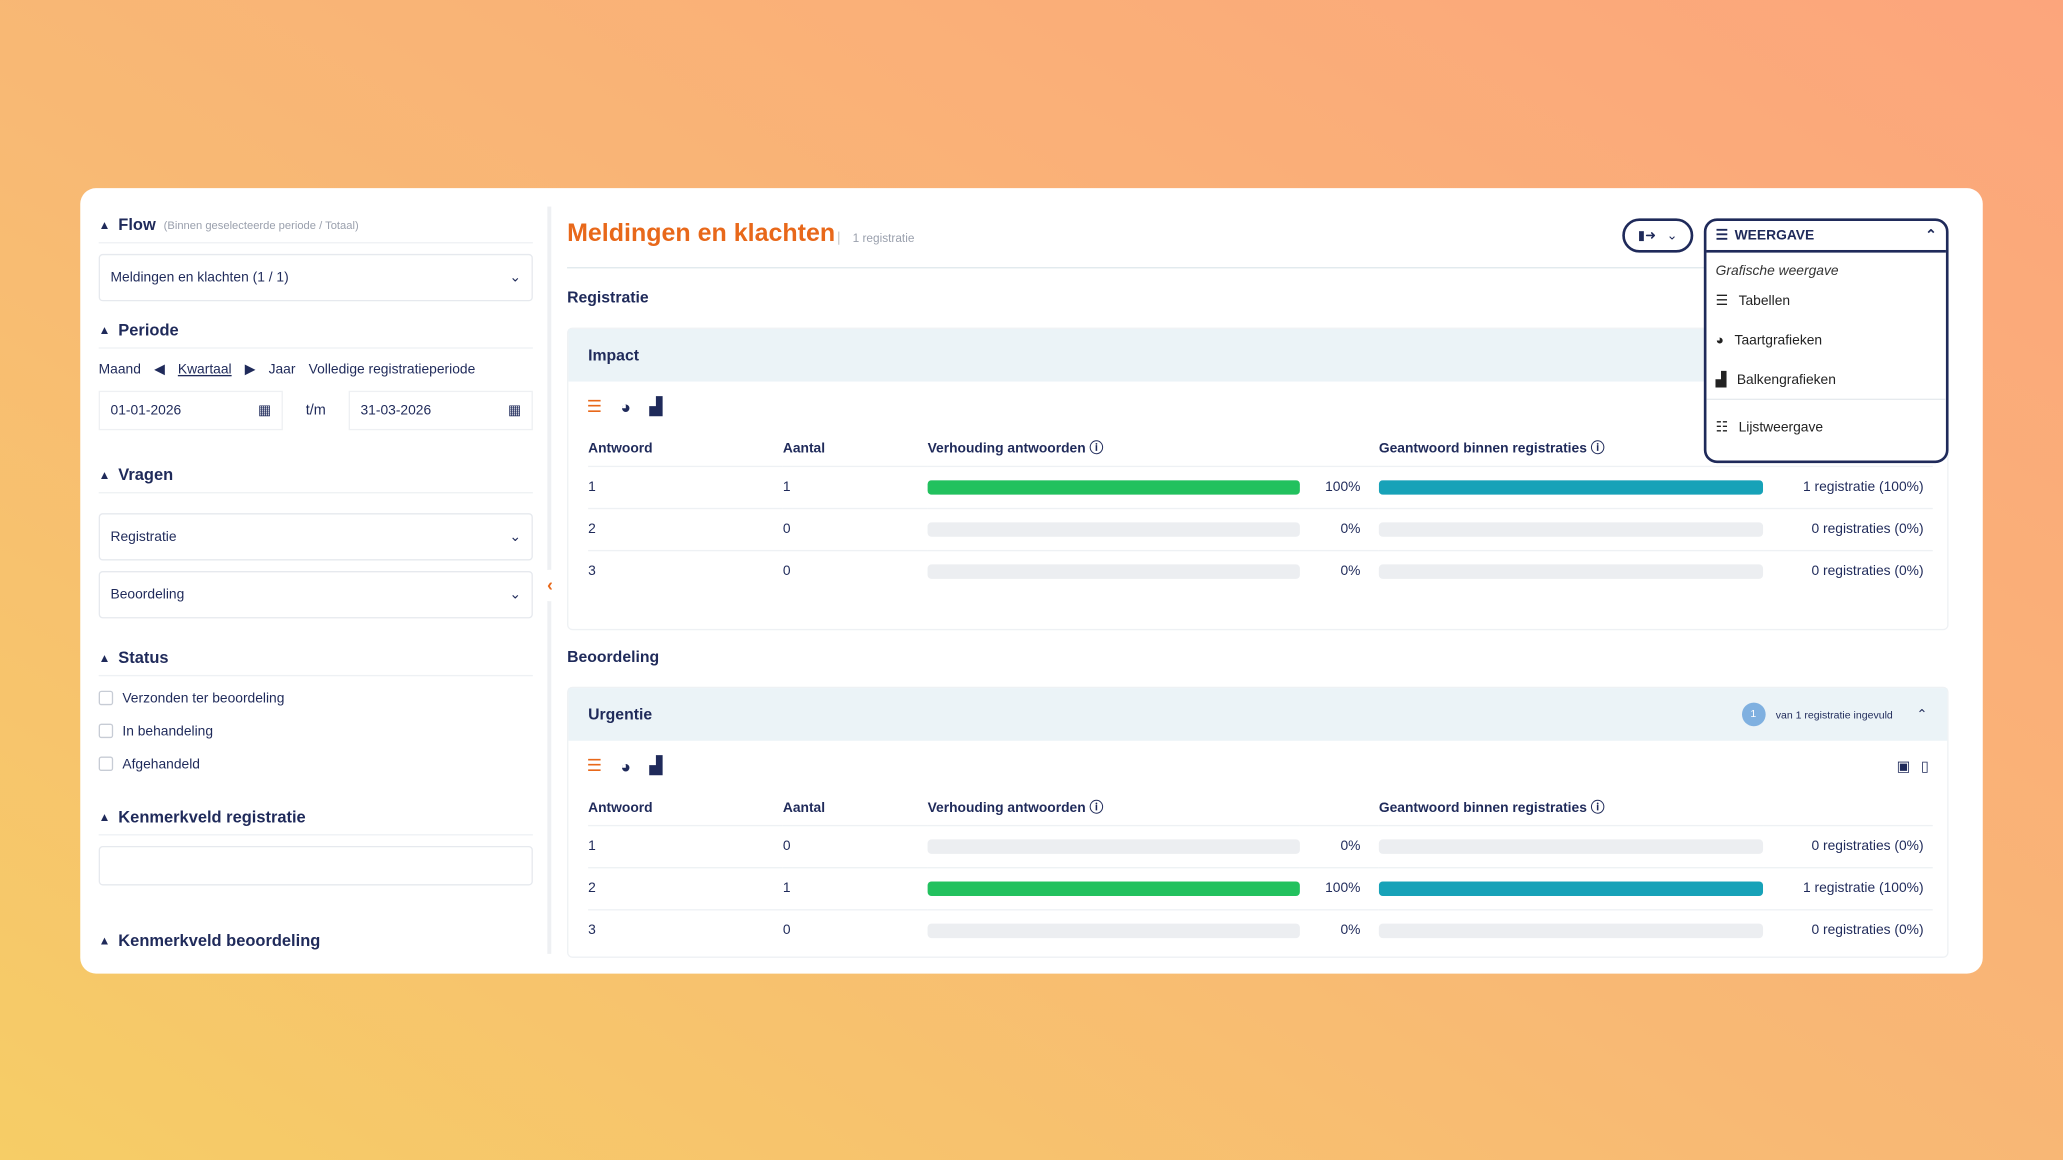 The image size is (2063, 1160). I want to click on checkbox-label: In behandeling, so click(168, 730).